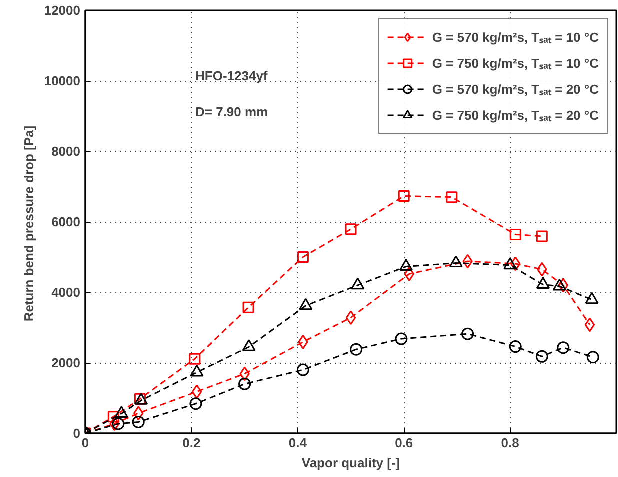 This screenshot has width=618, height=477. Describe the element at coordinates (62, 81) in the screenshot. I see `y-tick-label: 10000` at that location.